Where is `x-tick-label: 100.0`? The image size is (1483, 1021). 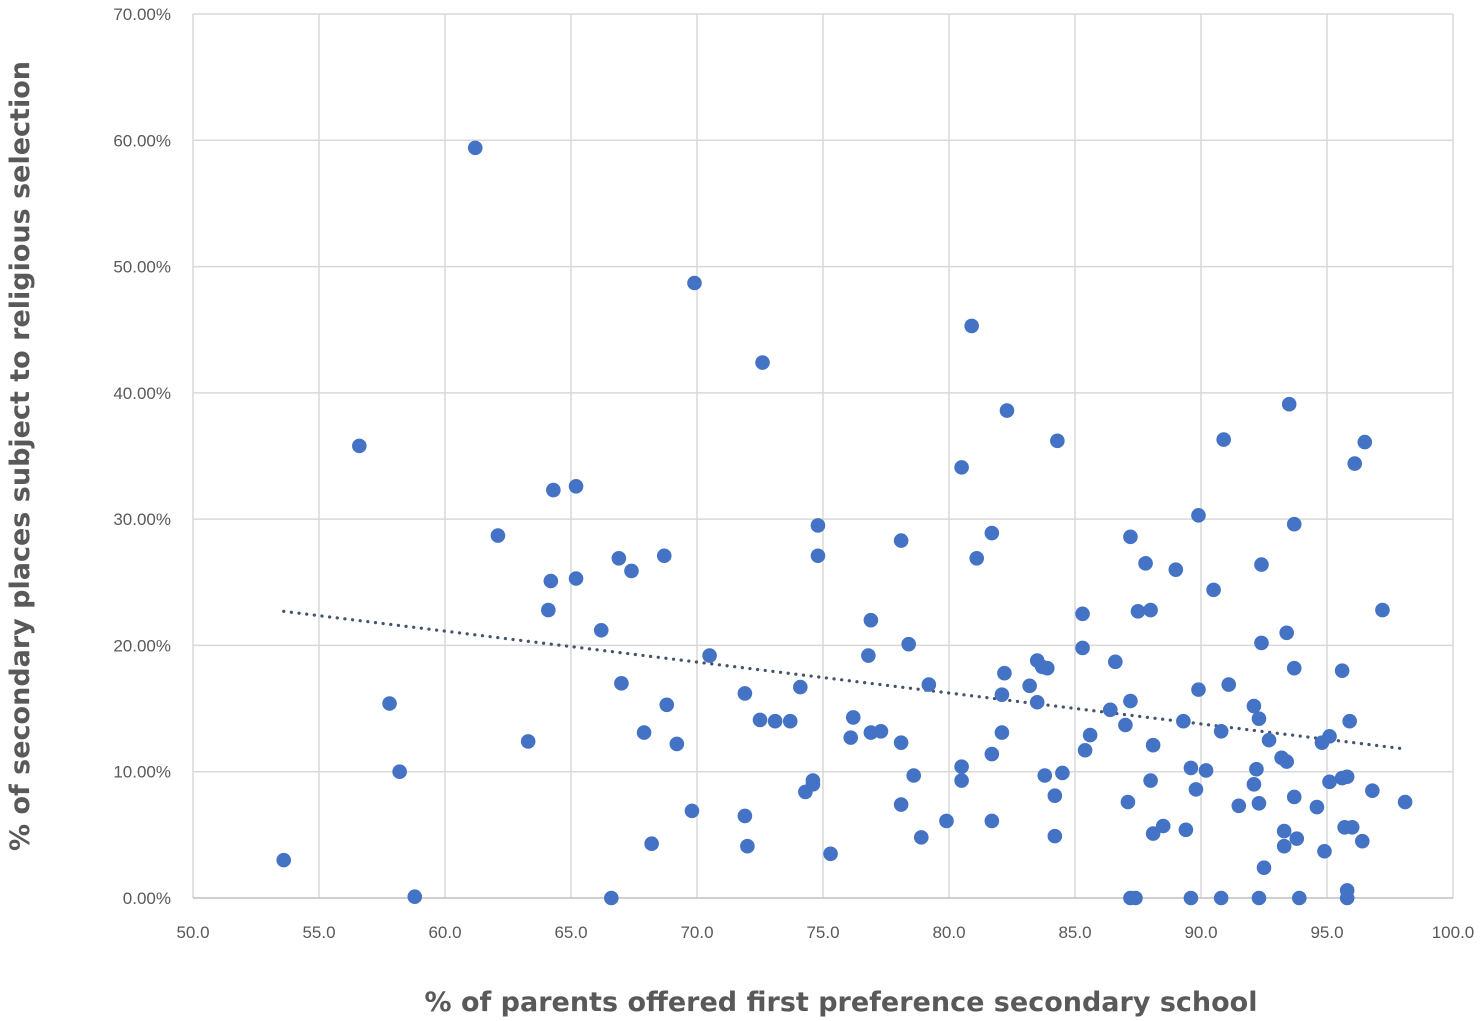 x-tick-label: 100.0 is located at coordinates (1453, 932).